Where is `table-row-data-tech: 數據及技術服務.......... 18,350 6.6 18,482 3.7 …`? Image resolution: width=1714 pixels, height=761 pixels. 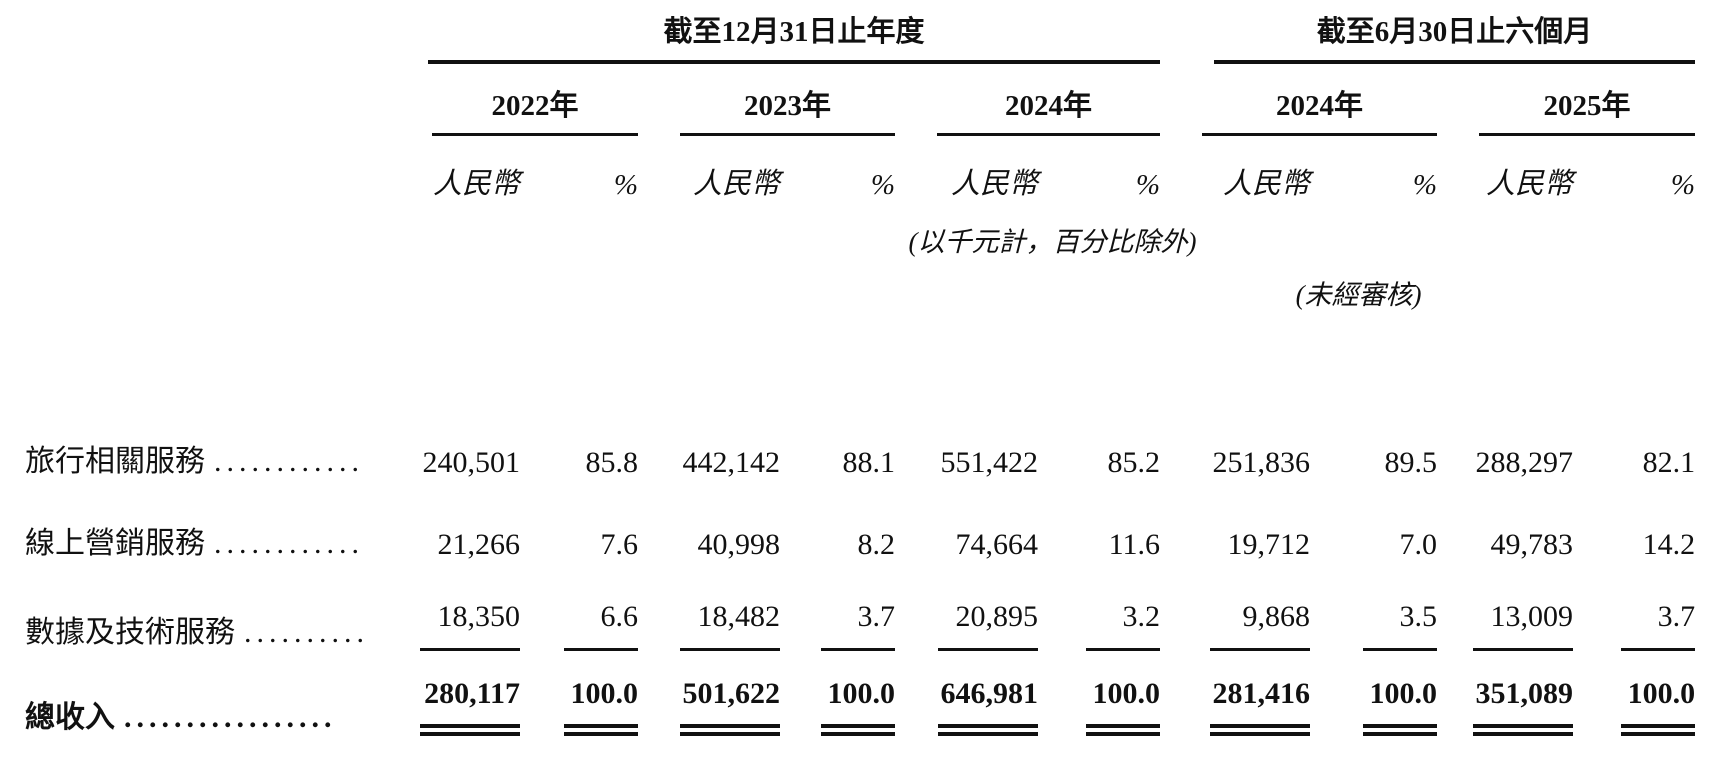 table-row-data-tech: 數據及技術服務.......... 18,350 6.6 18,482 3.7 … is located at coordinates (848, 606).